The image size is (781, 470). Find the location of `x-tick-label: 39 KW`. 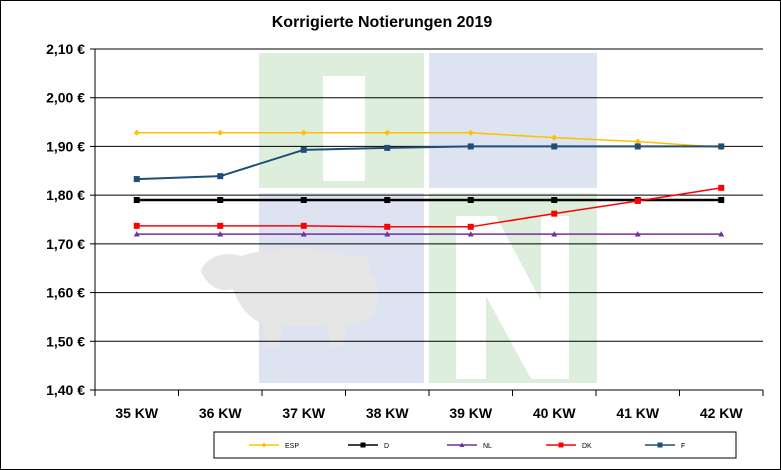

x-tick-label: 39 KW is located at coordinates (471, 413).